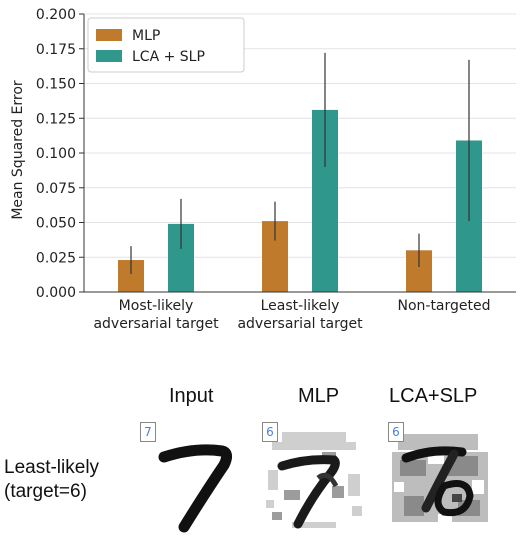 The height and width of the screenshot is (546, 526). What do you see at coordinates (52, 467) in the screenshot?
I see `row-label-line1: Least-likely` at bounding box center [52, 467].